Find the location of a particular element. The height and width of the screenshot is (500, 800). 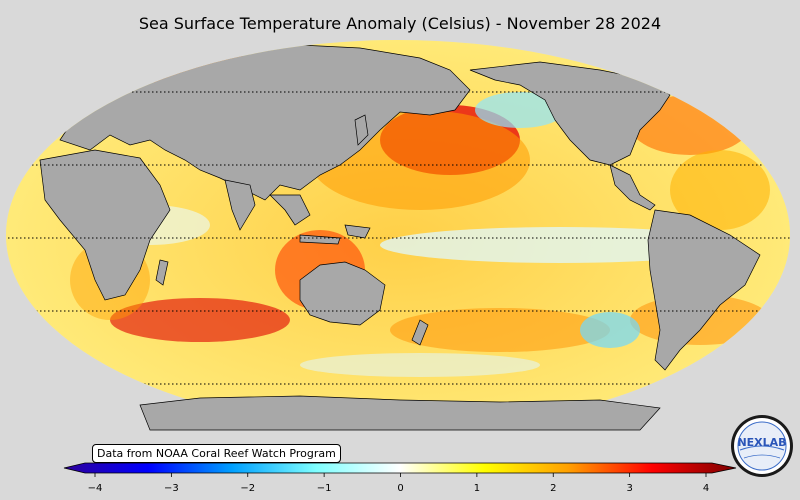

colorbar-tick-label: −4 is located at coordinates (95, 488).